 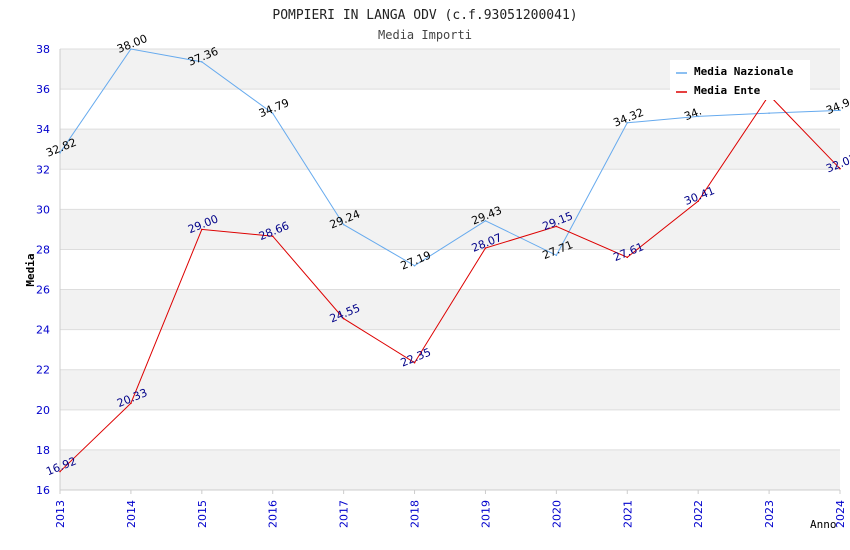 What do you see at coordinates (43, 209) in the screenshot?
I see `y-tick-label: 30` at bounding box center [43, 209].